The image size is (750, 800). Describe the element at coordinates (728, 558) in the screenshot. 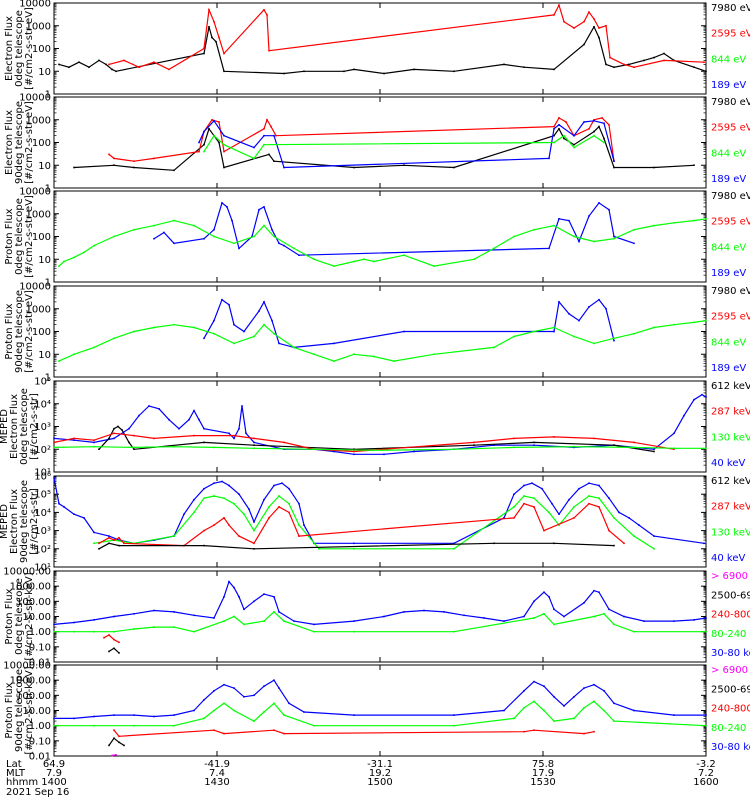

I see `legend-entry: 40 keV` at that location.